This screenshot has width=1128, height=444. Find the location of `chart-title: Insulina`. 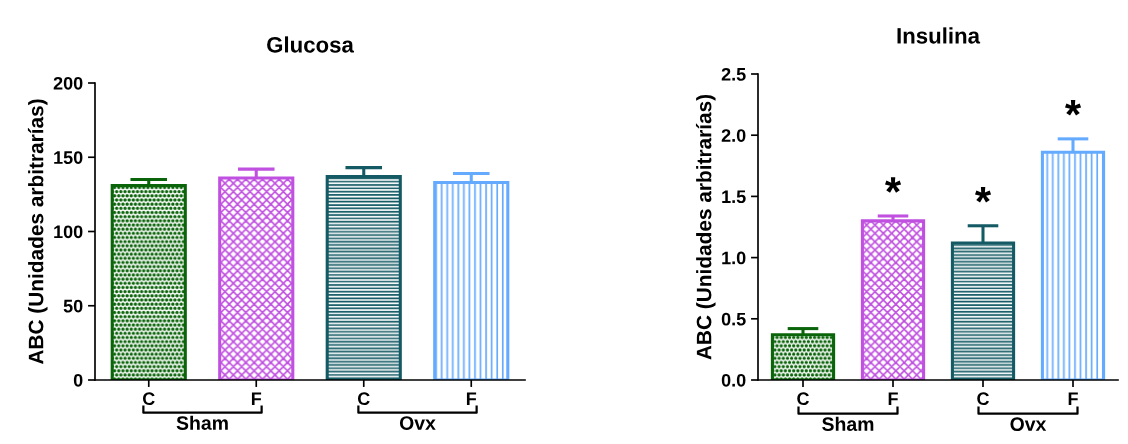

chart-title: Insulina is located at coordinates (939, 35).